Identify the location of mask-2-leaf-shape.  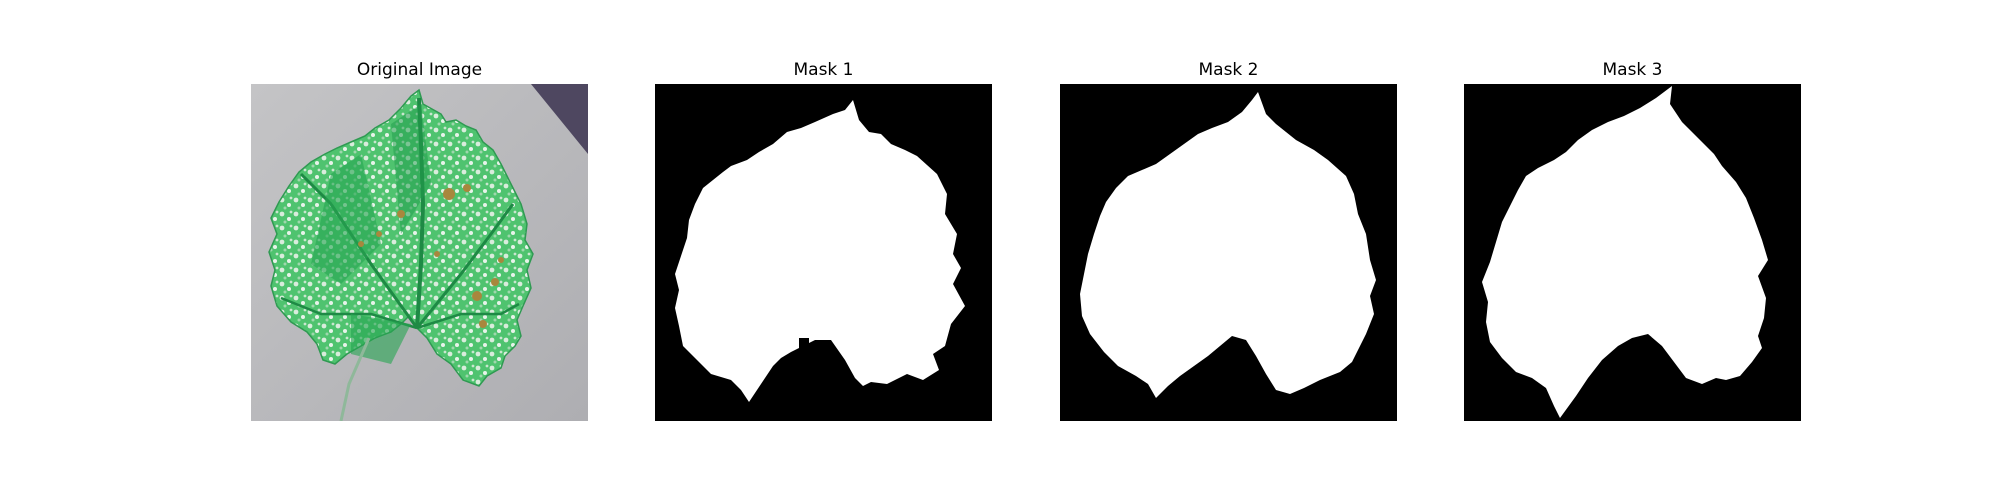
(1228, 245).